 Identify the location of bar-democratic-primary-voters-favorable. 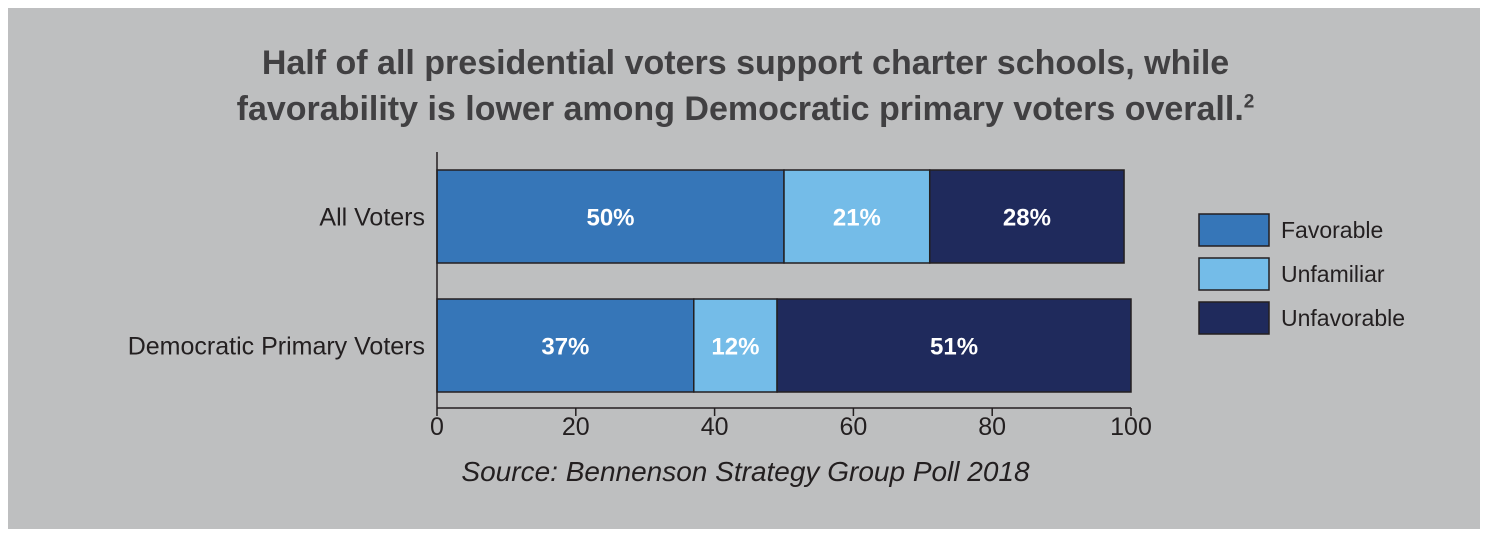
(565, 345).